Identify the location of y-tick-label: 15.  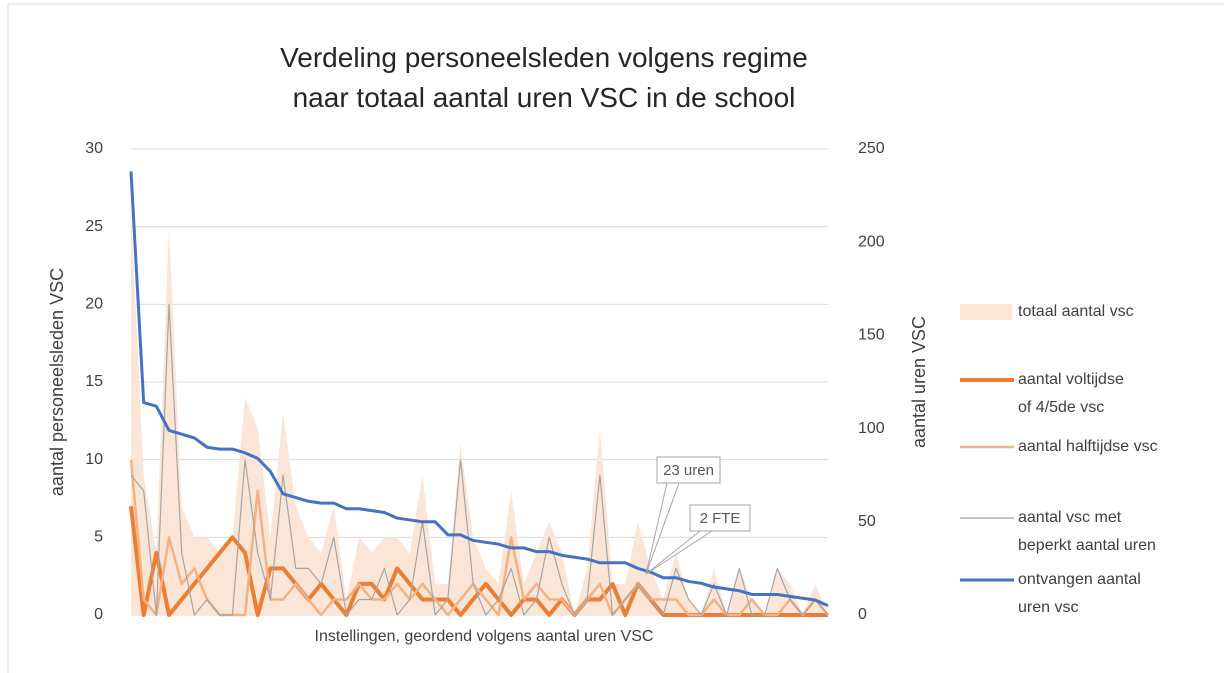
(94, 381).